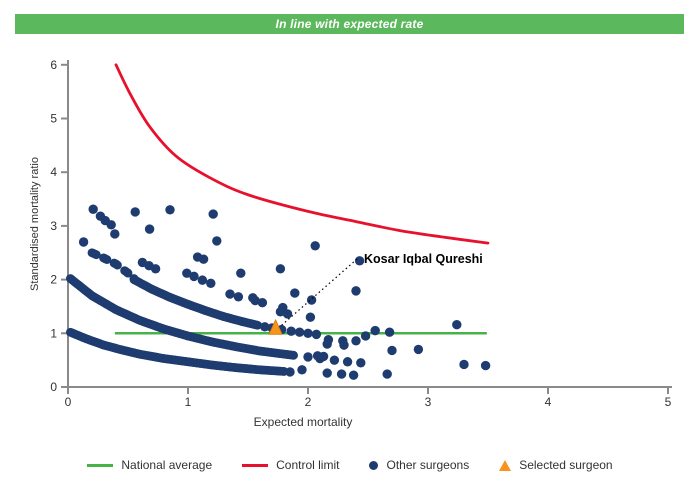 This screenshot has width=700, height=500. Describe the element at coordinates (548, 402) in the screenshot. I see `x-tick-label: 4` at that location.